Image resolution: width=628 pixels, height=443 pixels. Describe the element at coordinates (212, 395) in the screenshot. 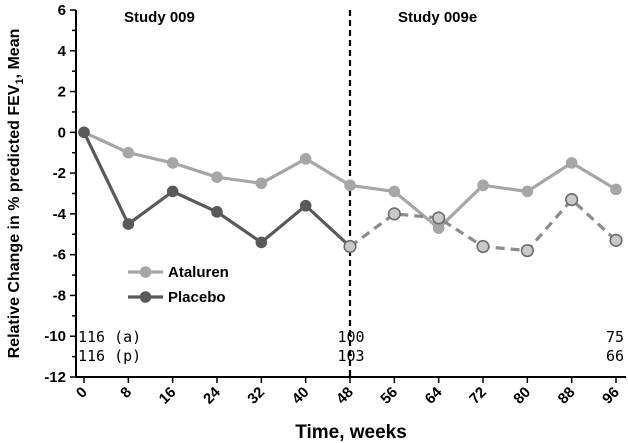

I see `x-tick-label: 24` at that location.